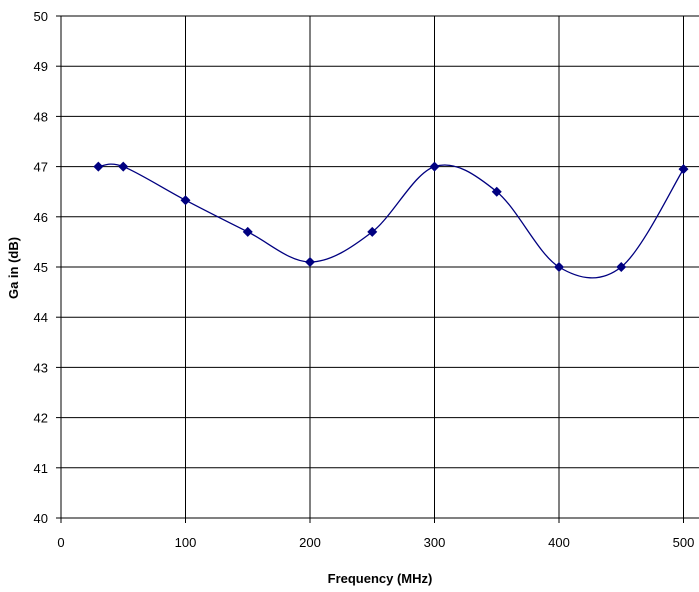 This screenshot has height=592, width=699. I want to click on x-tick-label: 200, so click(310, 542).